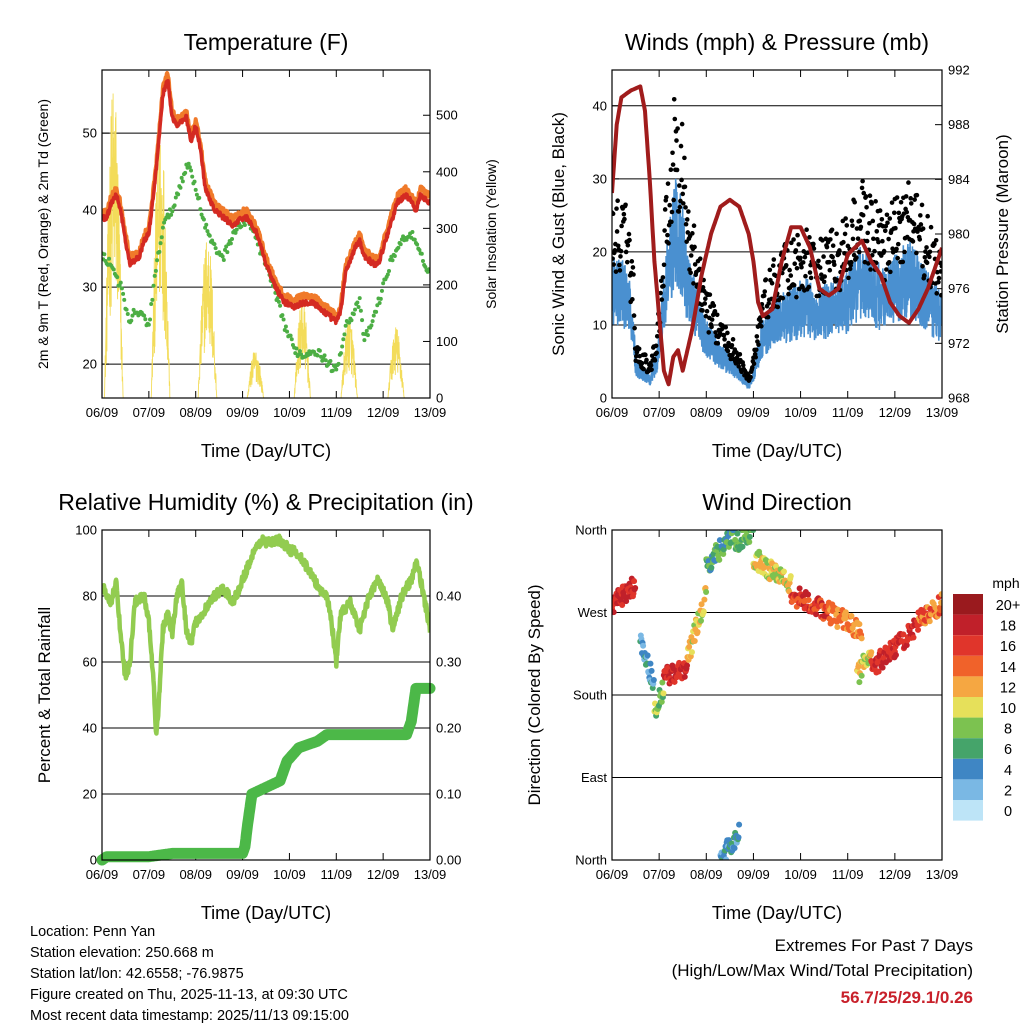  What do you see at coordinates (1005, 583) in the screenshot?
I see `legend-title: mph` at bounding box center [1005, 583].